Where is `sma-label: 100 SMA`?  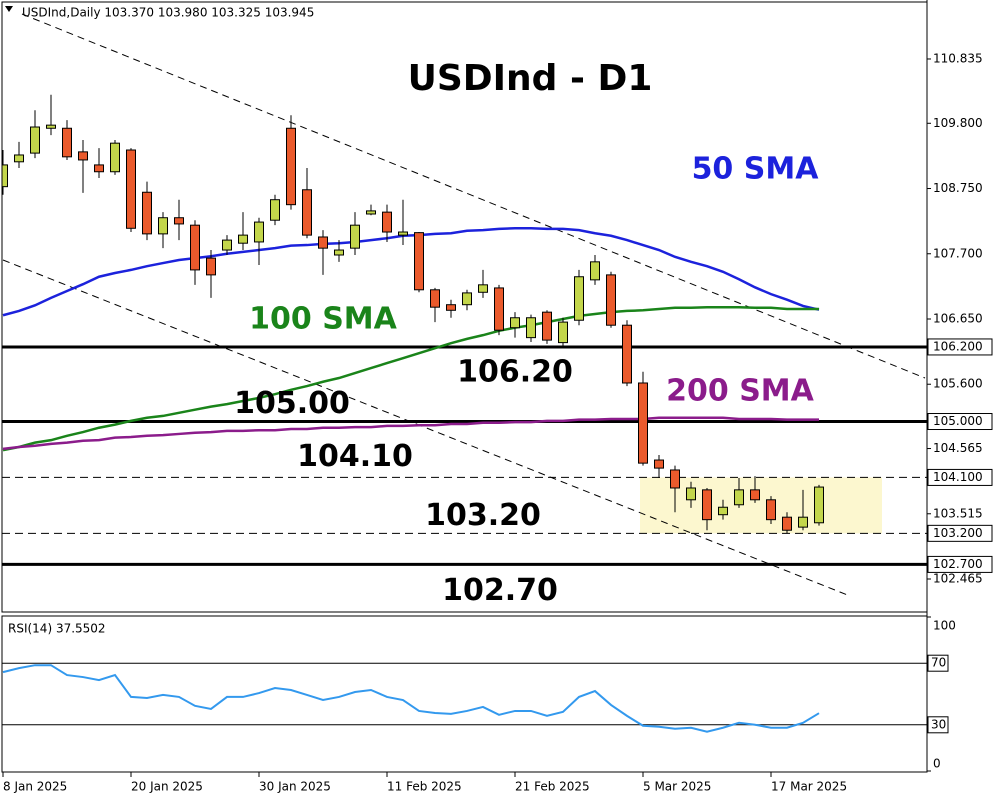
sma-label: 100 SMA is located at coordinates (323, 319).